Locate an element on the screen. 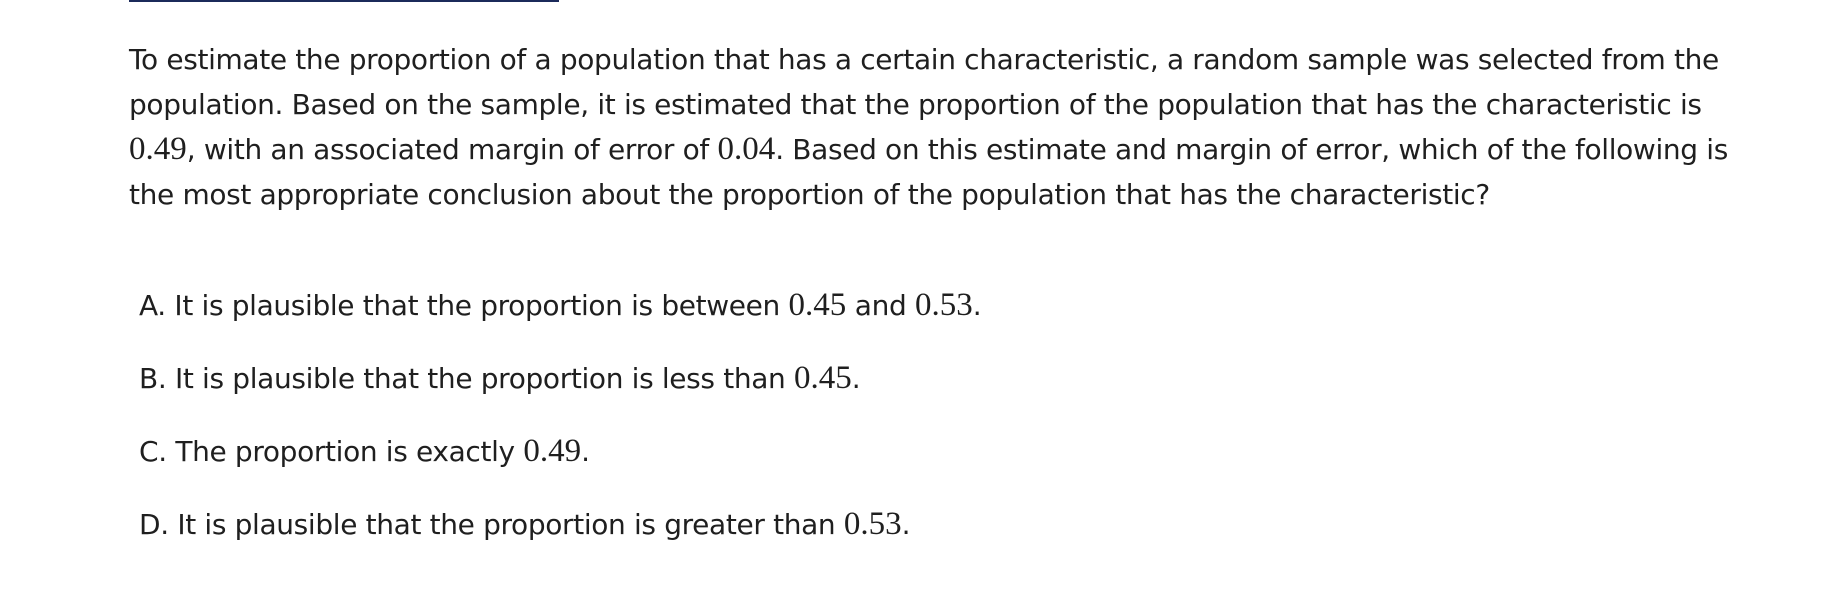 The height and width of the screenshot is (603, 1836). choice-letter: B. is located at coordinates (153, 378).